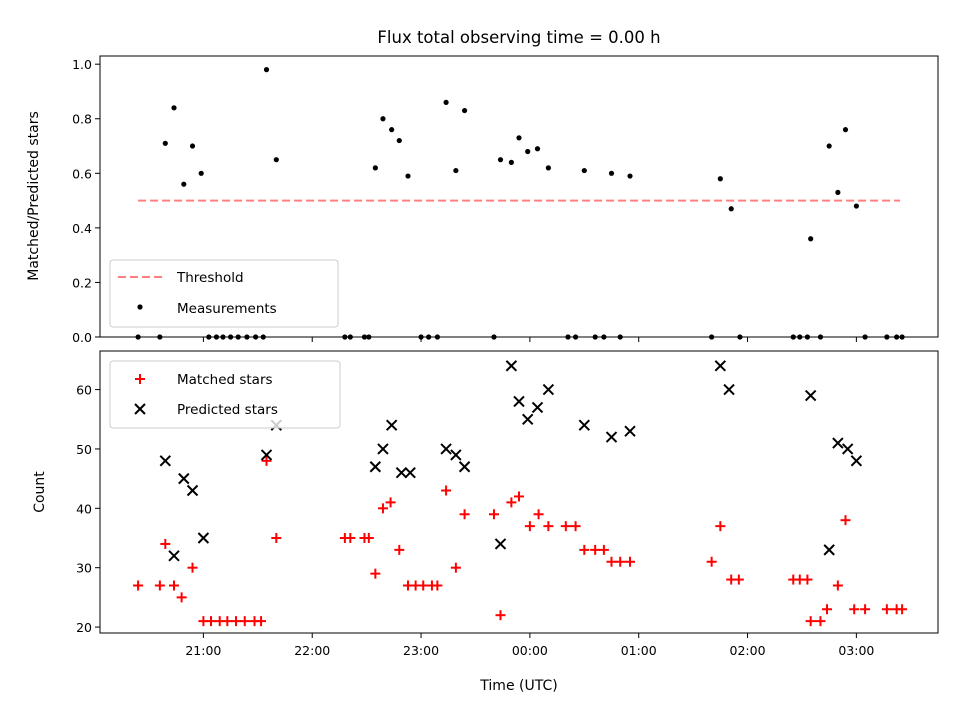 This screenshot has height=720, width=960. What do you see at coordinates (84, 508) in the screenshot?
I see `count-y-tick-label: 40` at bounding box center [84, 508].